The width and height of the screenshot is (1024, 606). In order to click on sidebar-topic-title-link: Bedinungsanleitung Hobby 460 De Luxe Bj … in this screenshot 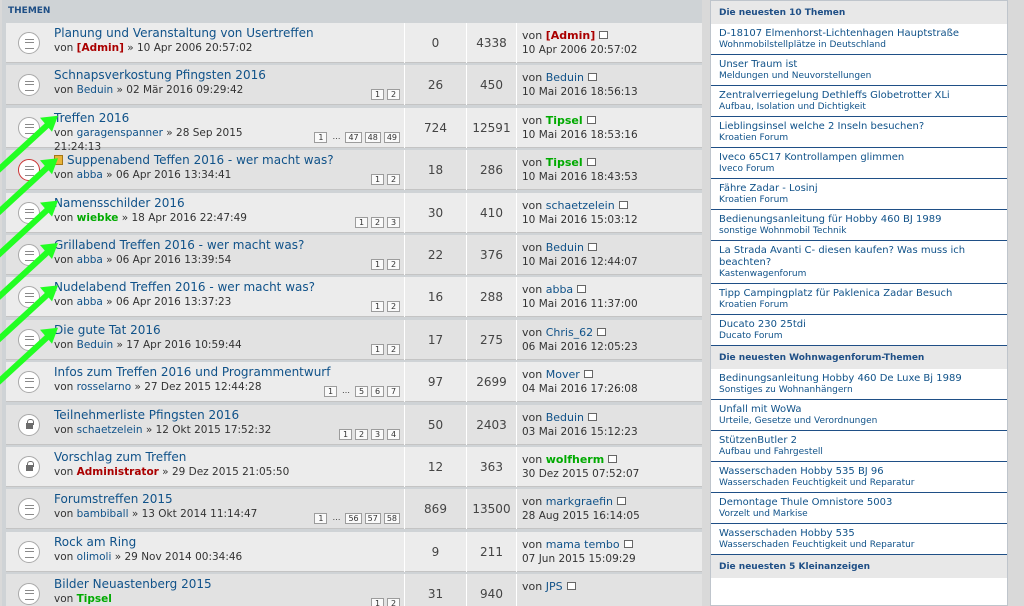, I will do `click(840, 378)`.